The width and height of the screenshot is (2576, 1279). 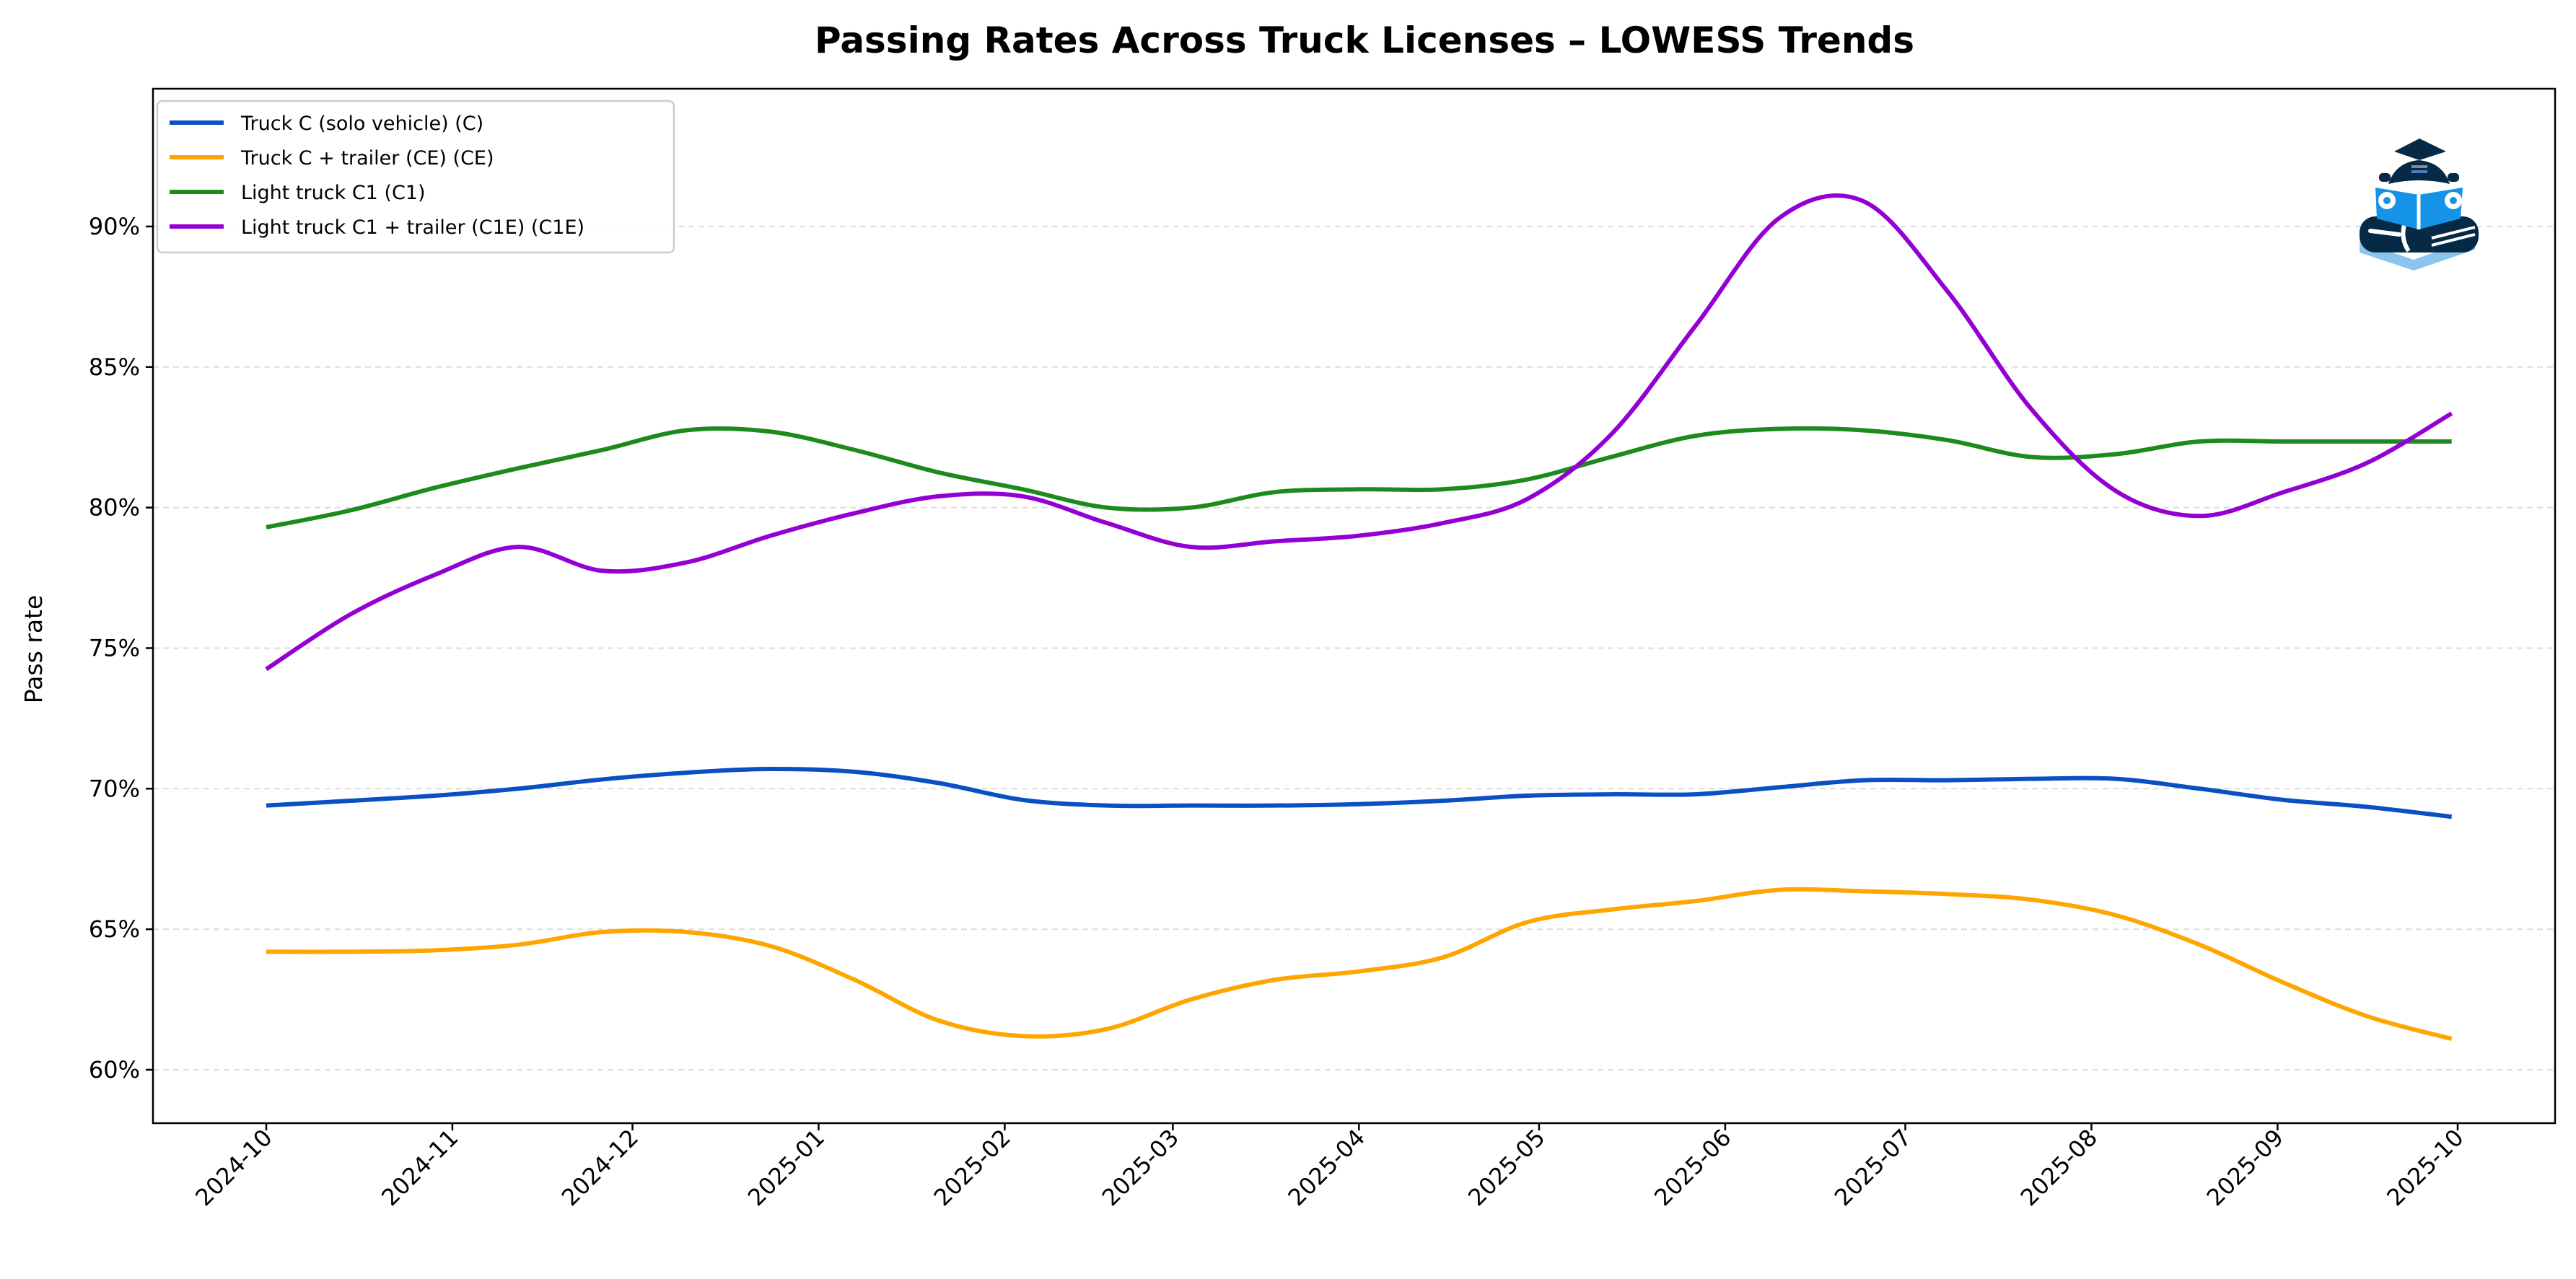 I want to click on x-tick-label: 2024-12, so click(x=600, y=1168).